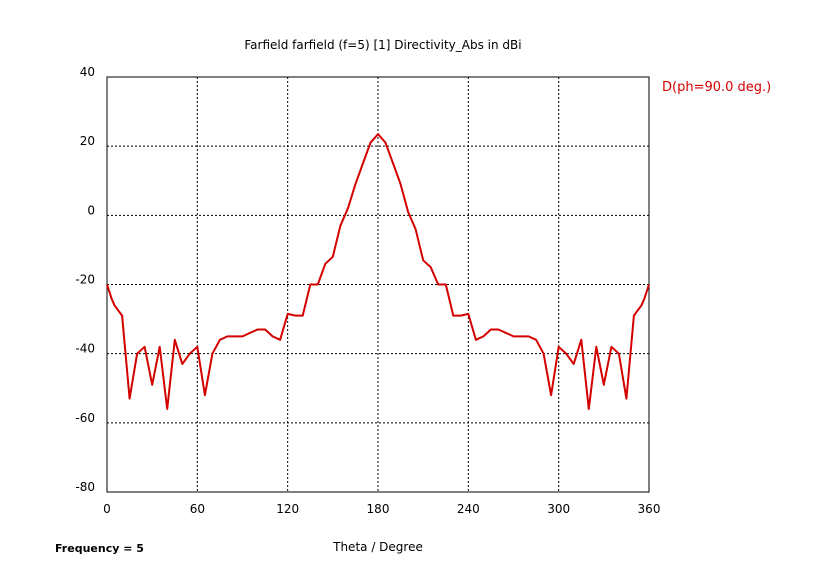 The height and width of the screenshot is (570, 813). I want to click on y-tick-label: 20, so click(87, 141).